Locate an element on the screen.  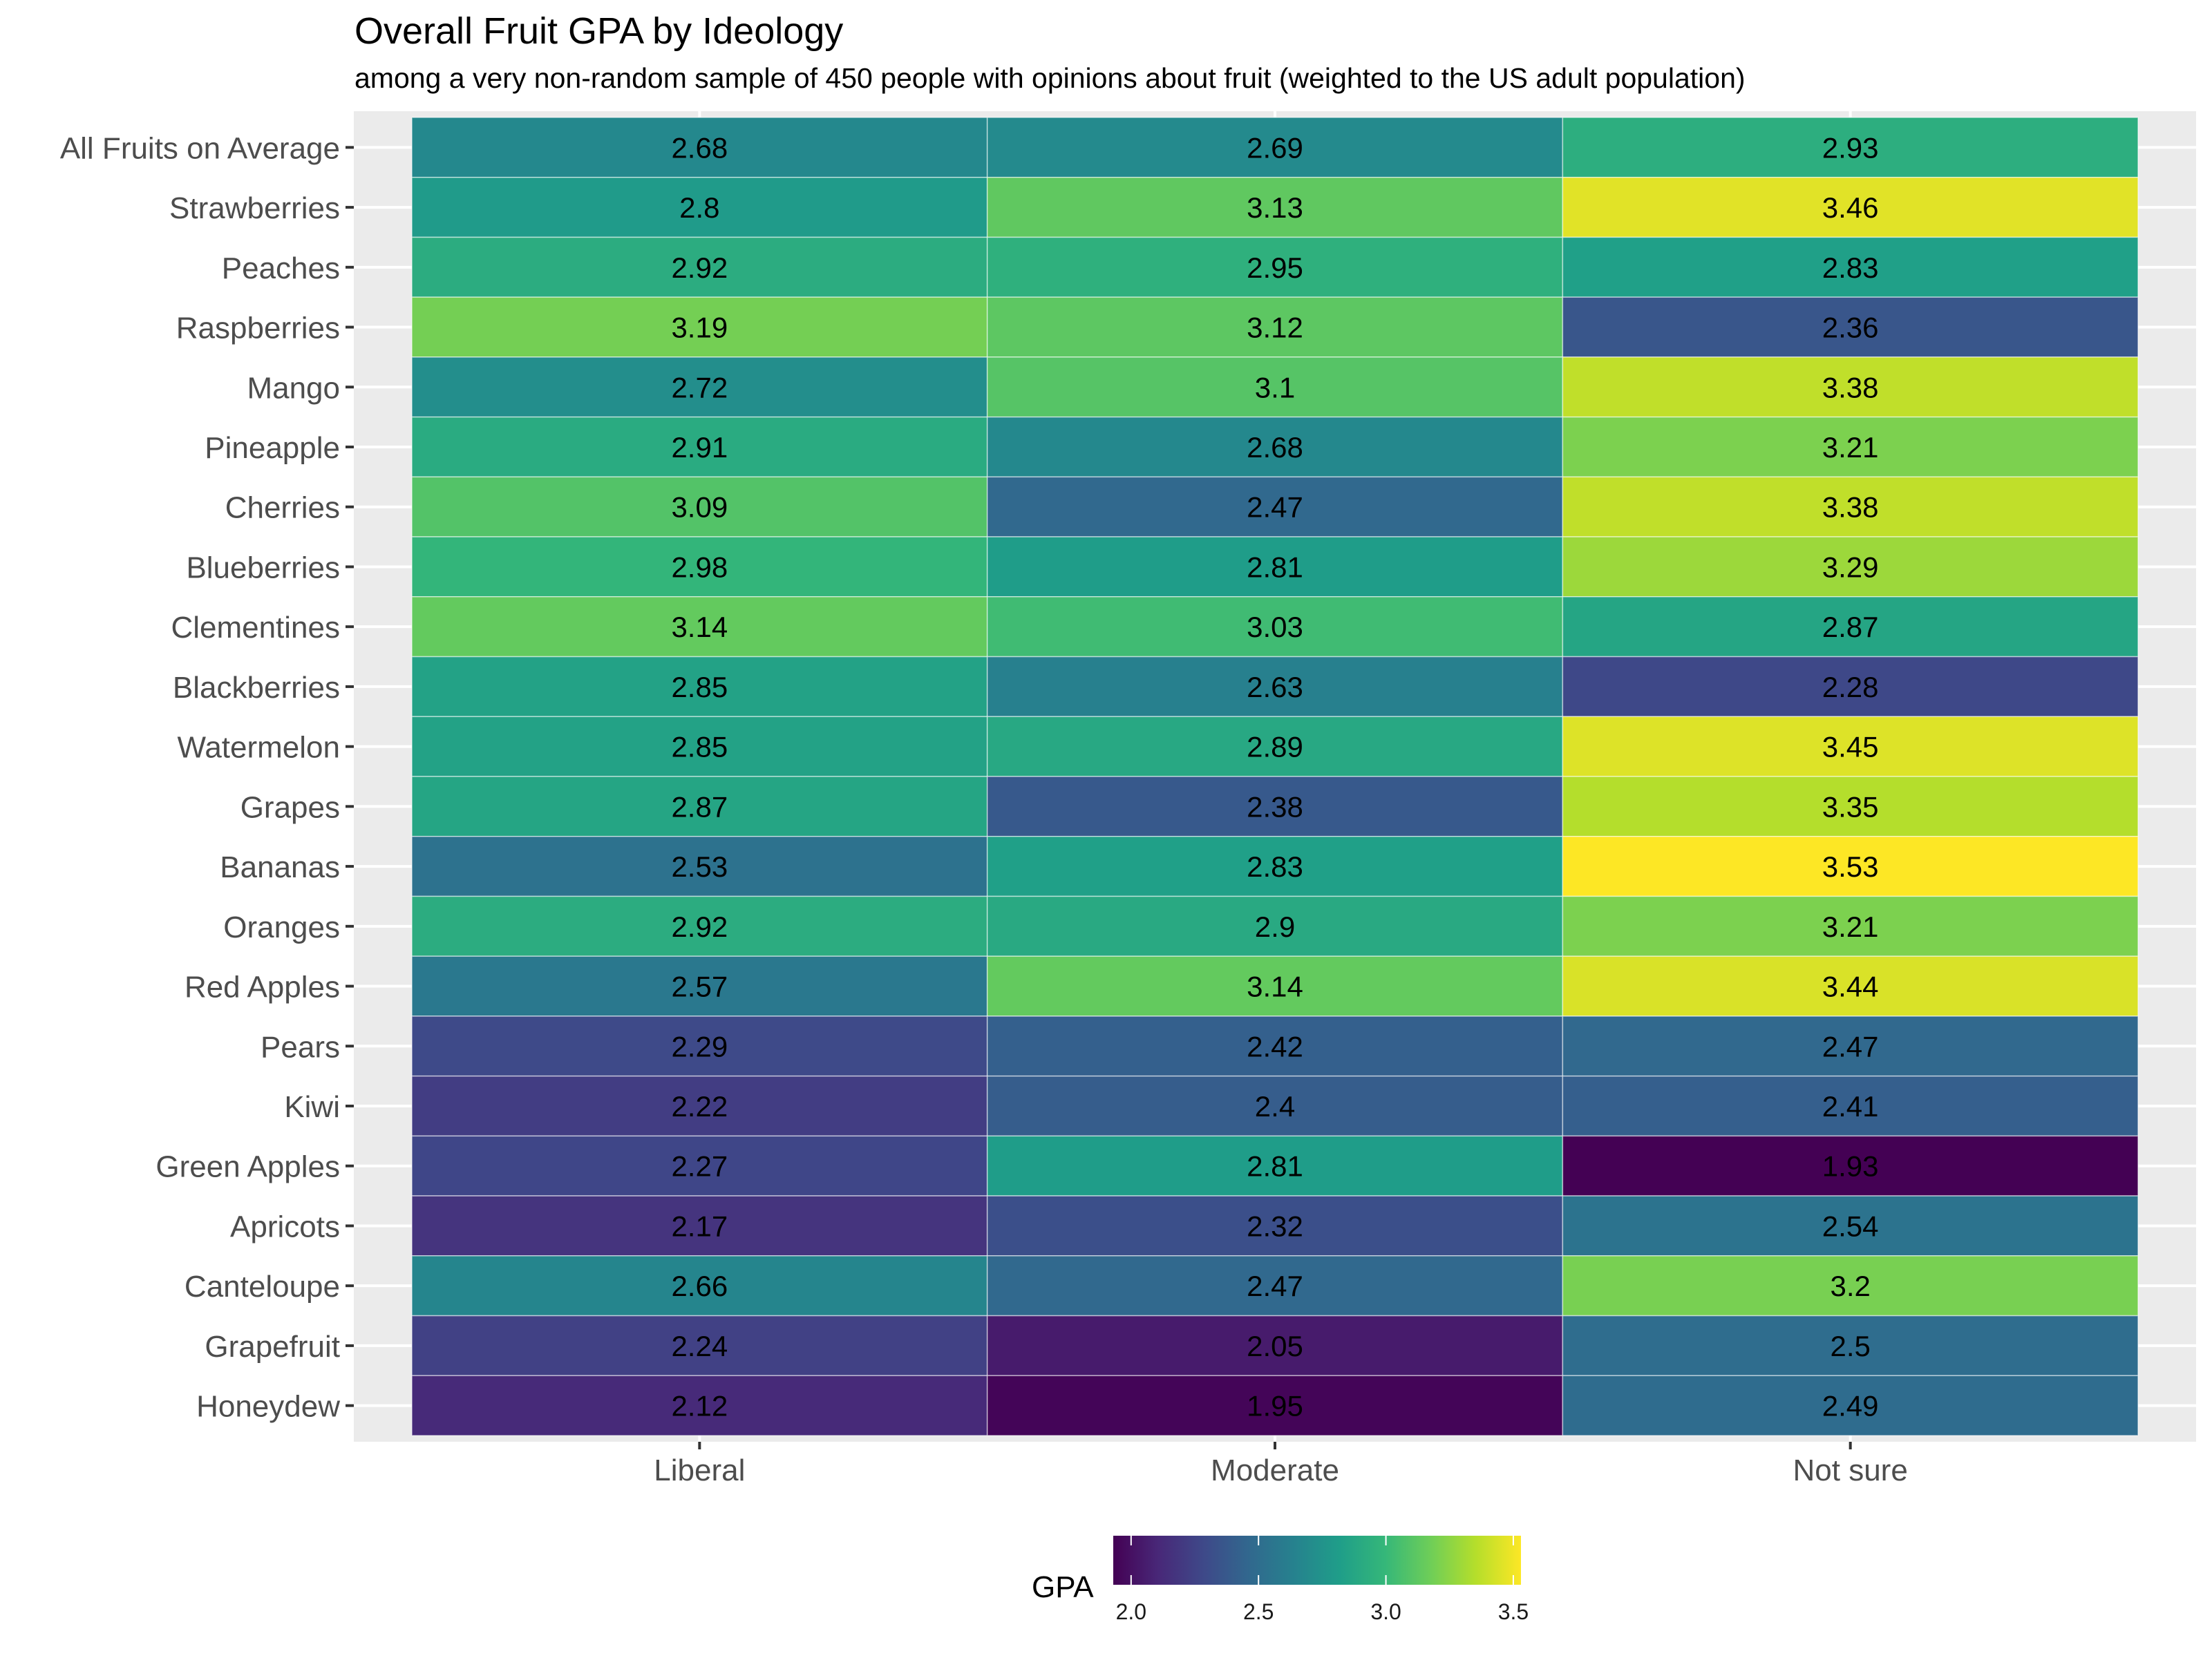
cell-value-label: 3.19 is located at coordinates (699, 328).